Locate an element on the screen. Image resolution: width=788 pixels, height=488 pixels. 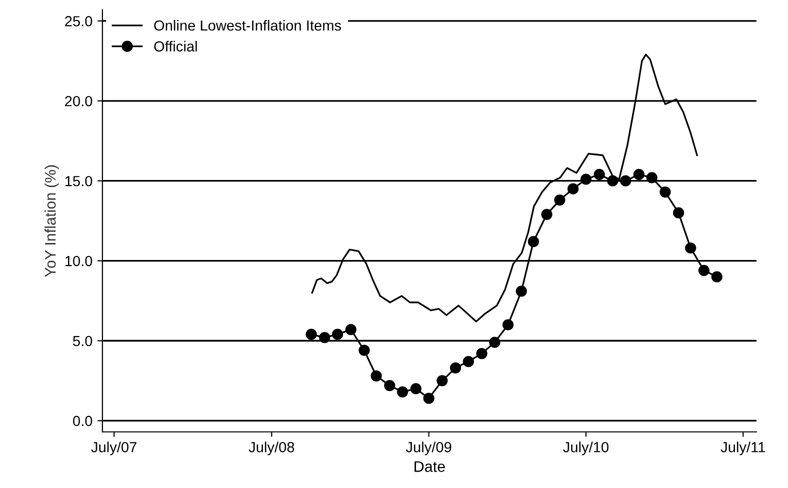
x-axis-title: Date is located at coordinates (429, 466).